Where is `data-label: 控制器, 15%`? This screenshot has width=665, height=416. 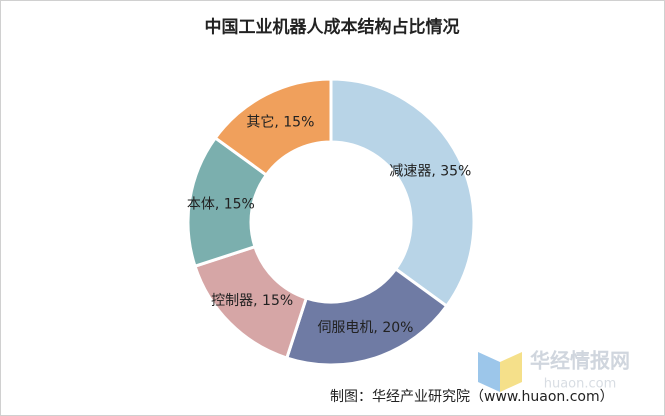 data-label: 控制器, 15% is located at coordinates (252, 301).